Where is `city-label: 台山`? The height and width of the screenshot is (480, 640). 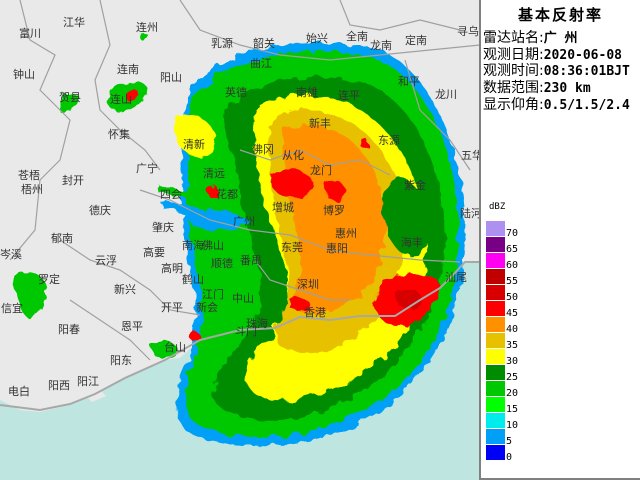
city-label: 台山 is located at coordinates (175, 347).